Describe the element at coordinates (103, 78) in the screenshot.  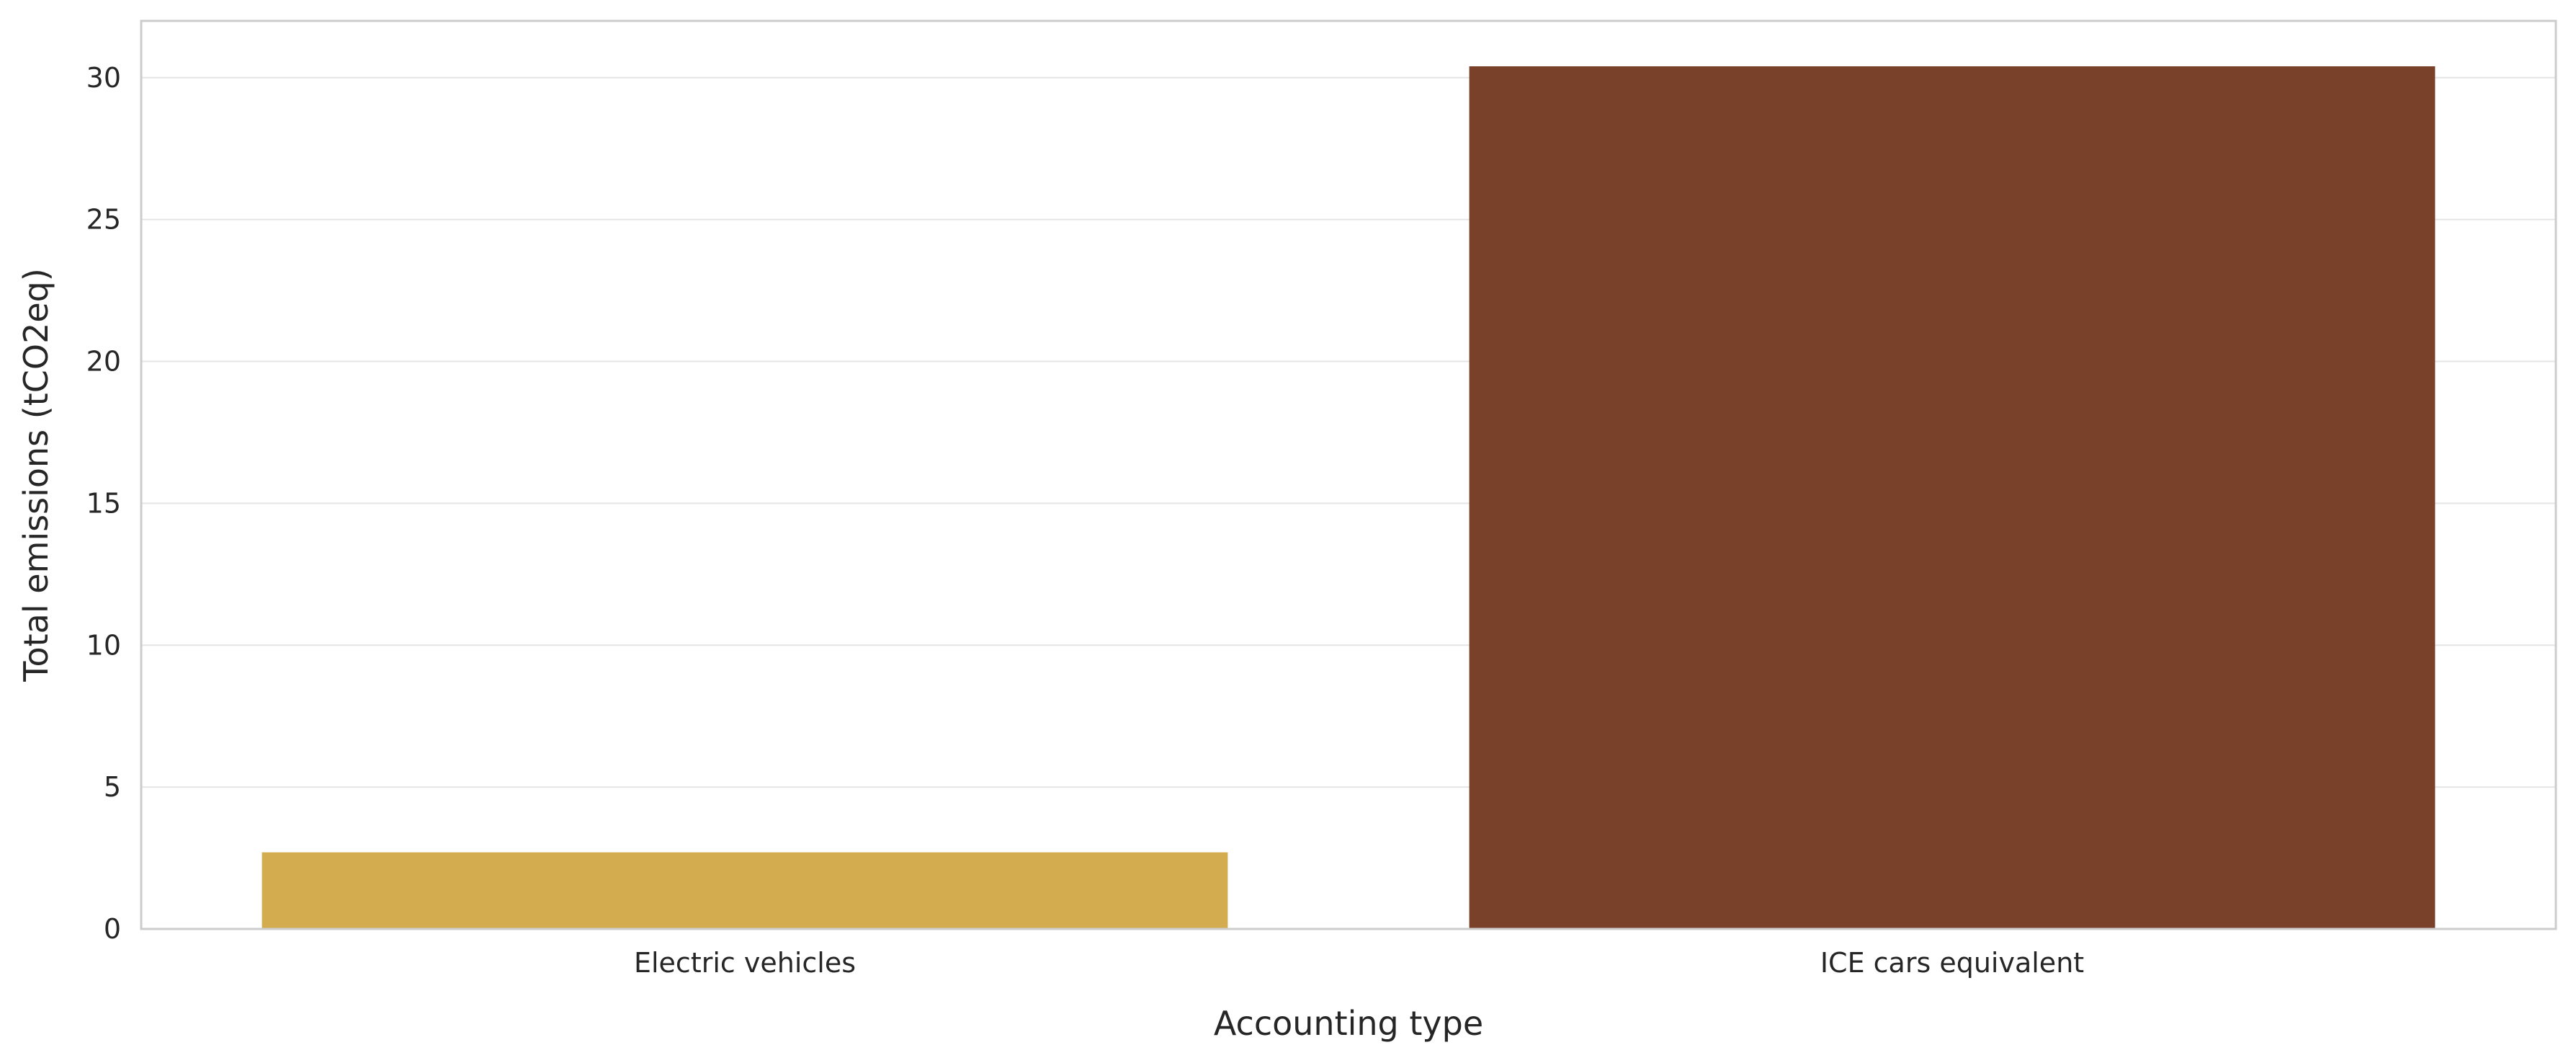
I see `y-tick-label: 30` at that location.